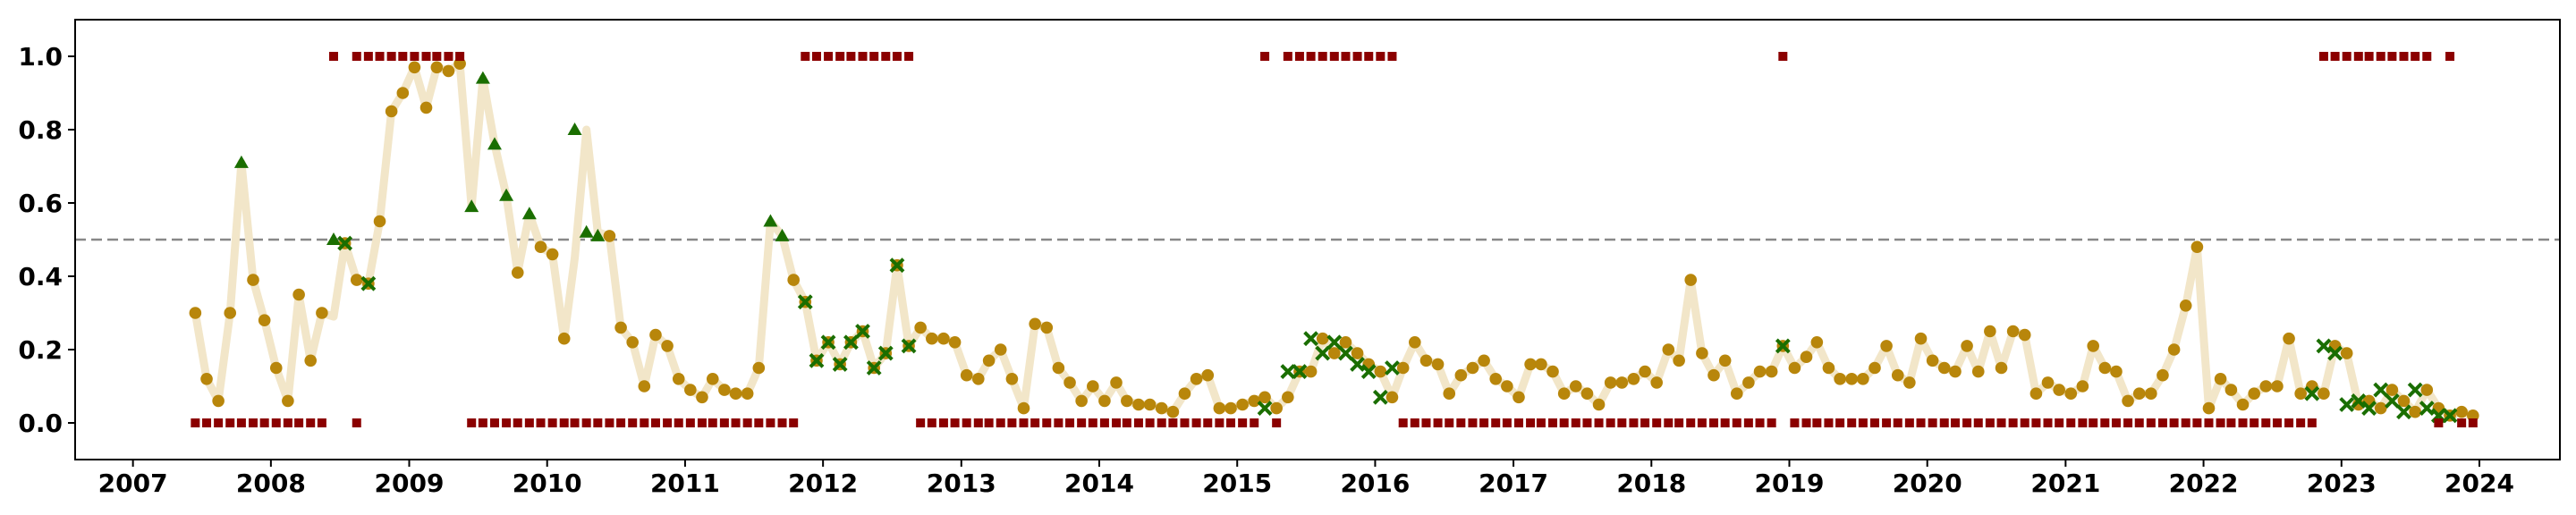  What do you see at coordinates (133, 483) in the screenshot?
I see `x-tick-label: 2007` at bounding box center [133, 483].